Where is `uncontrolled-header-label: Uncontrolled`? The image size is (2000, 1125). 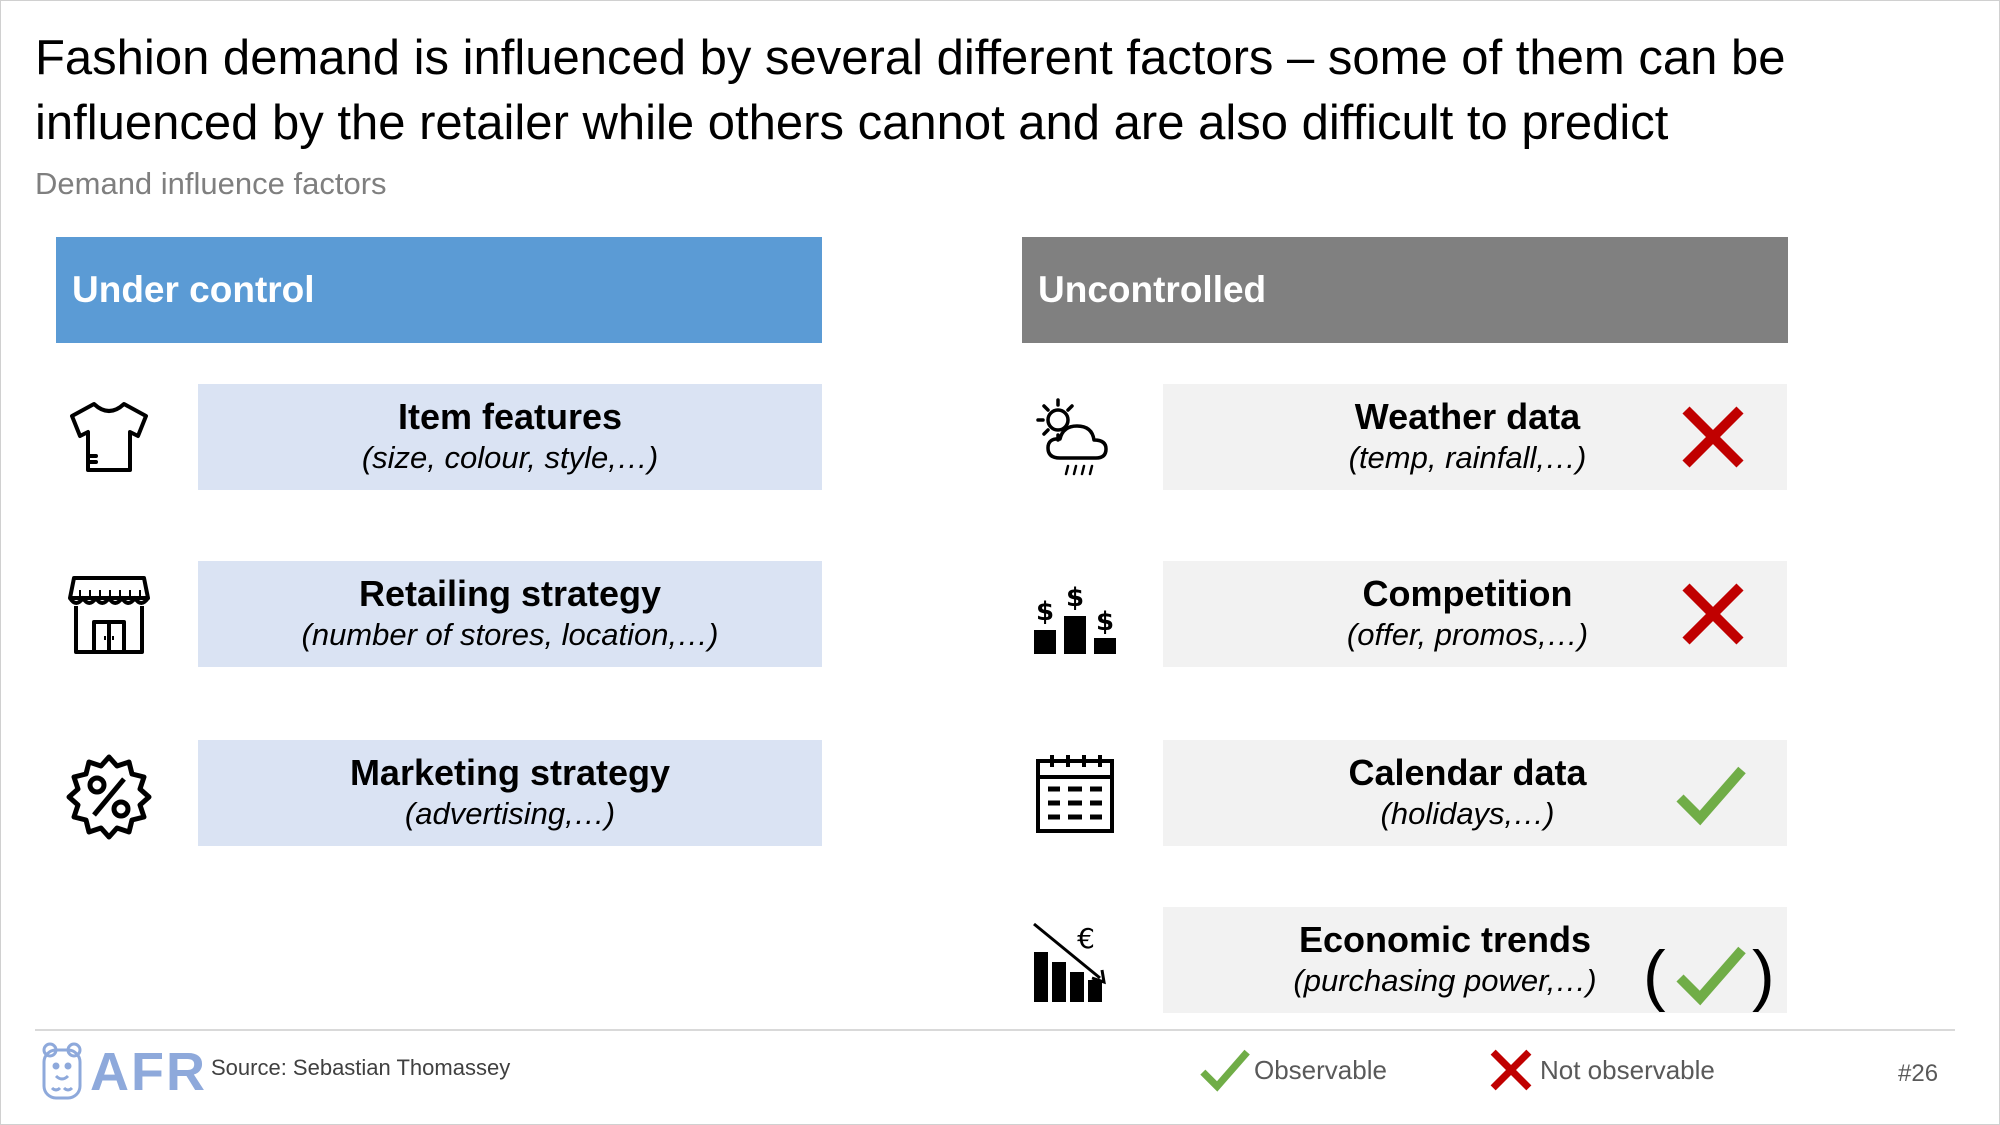 uncontrolled-header-label: Uncontrolled is located at coordinates (1152, 289).